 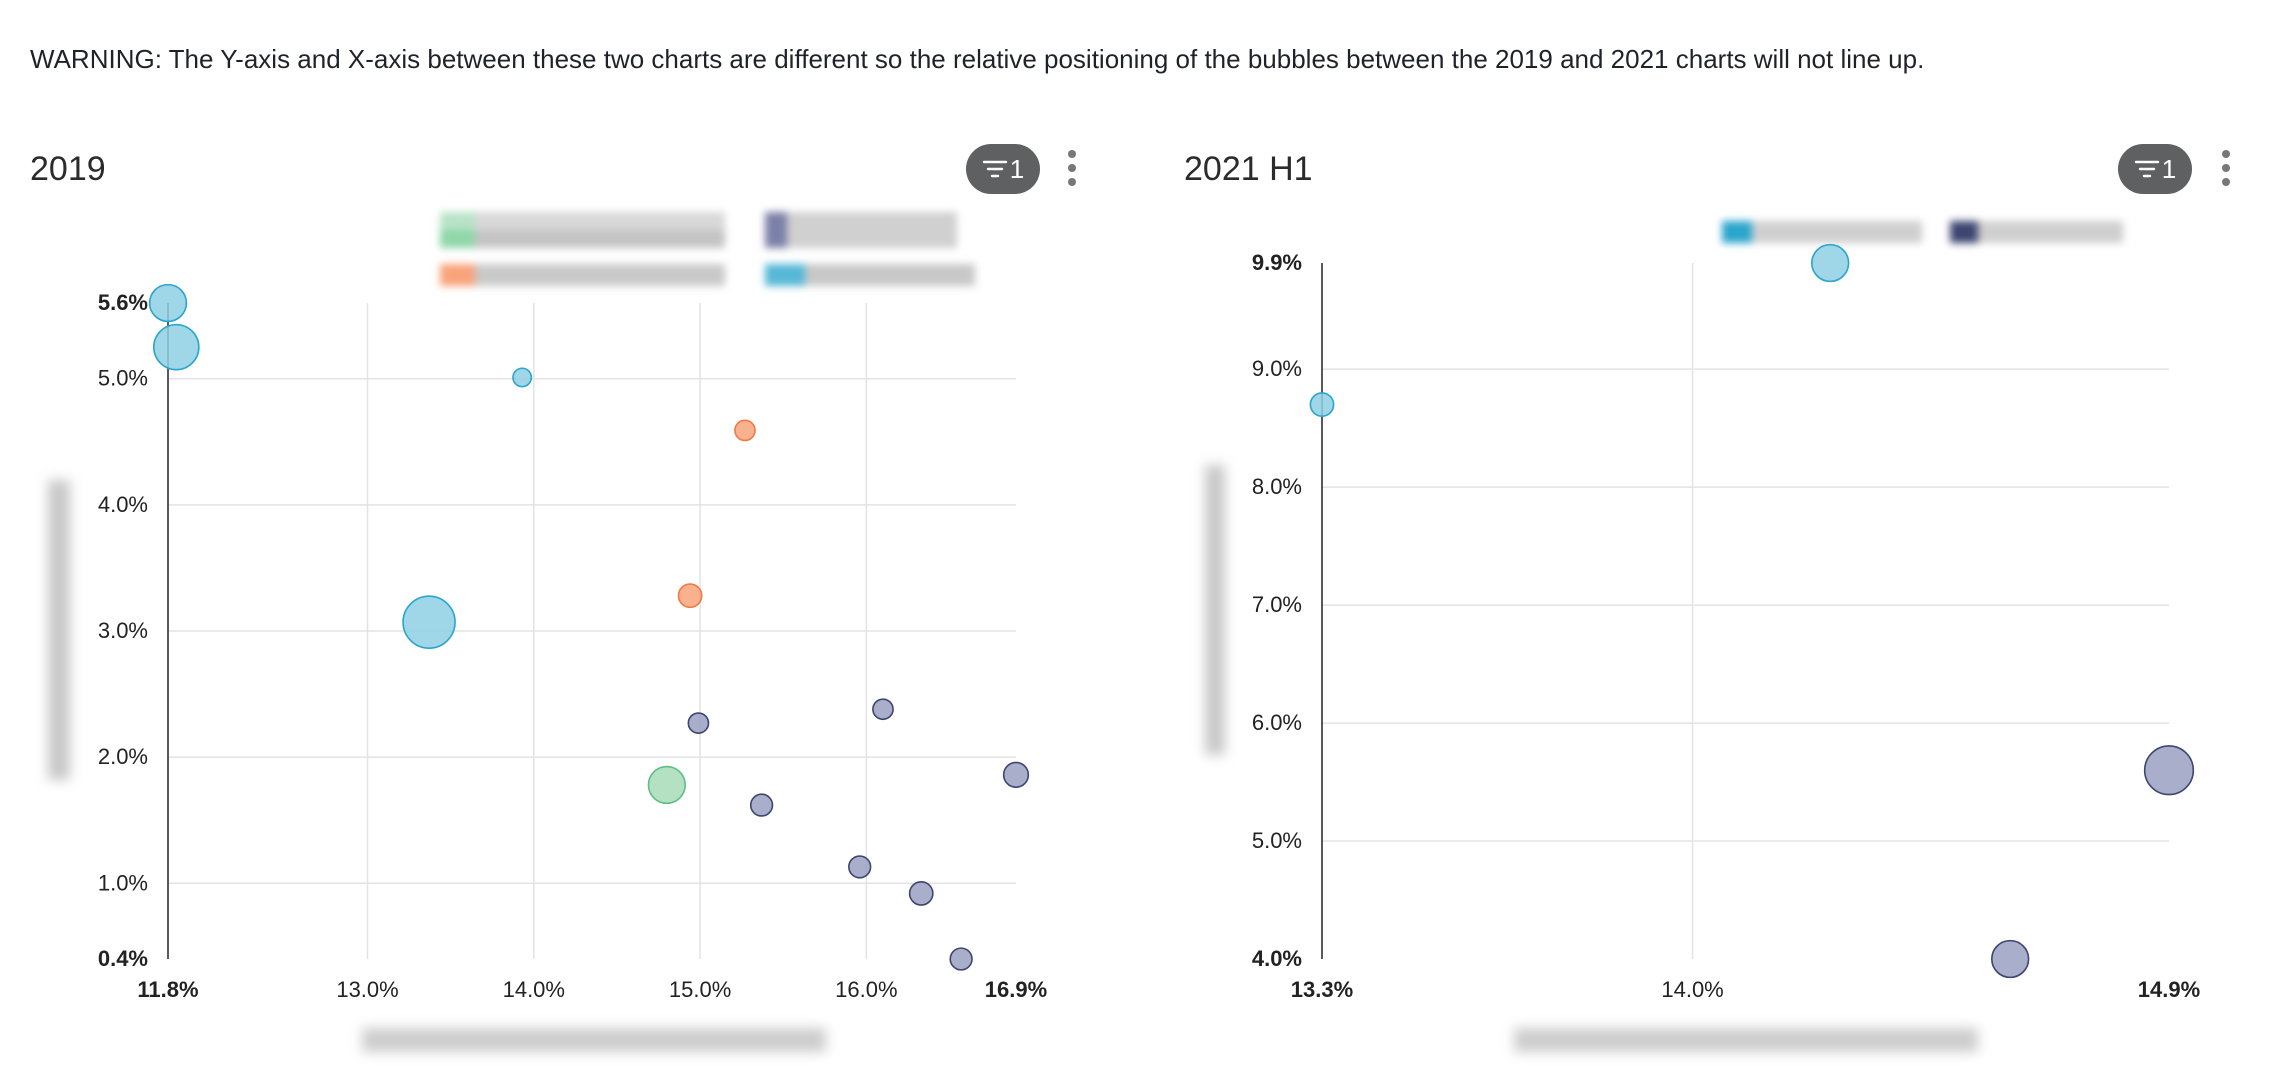 What do you see at coordinates (123, 630) in the screenshot?
I see `y-tick-label: 3.0%` at bounding box center [123, 630].